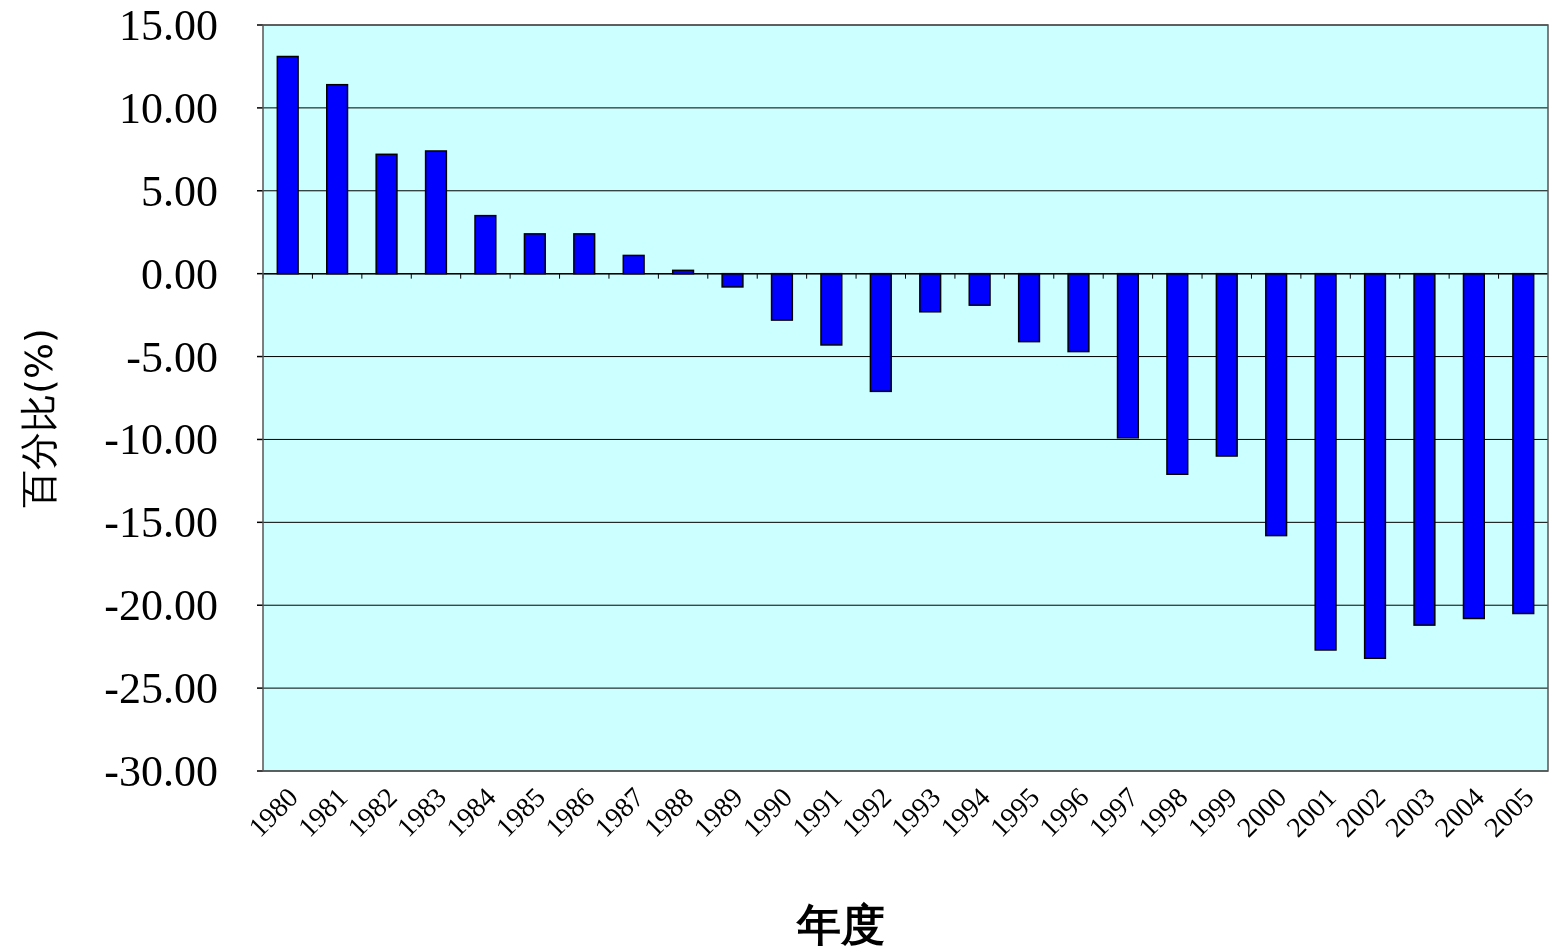  What do you see at coordinates (39, 418) in the screenshot?
I see `y-axis-title: 百分比(%)` at bounding box center [39, 418].